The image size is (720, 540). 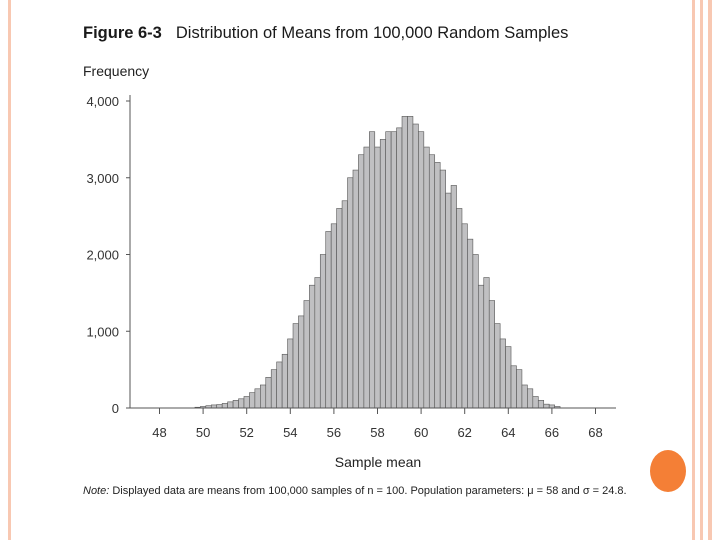 What do you see at coordinates (378, 462) in the screenshot?
I see `x-axis-label: Sample mean` at bounding box center [378, 462].